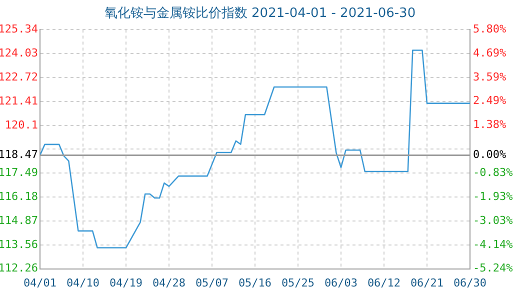 The height and width of the screenshot is (300, 520). Describe the element at coordinates (493, 268) in the screenshot. I see `y2-tick-label: -5.24%` at that location.